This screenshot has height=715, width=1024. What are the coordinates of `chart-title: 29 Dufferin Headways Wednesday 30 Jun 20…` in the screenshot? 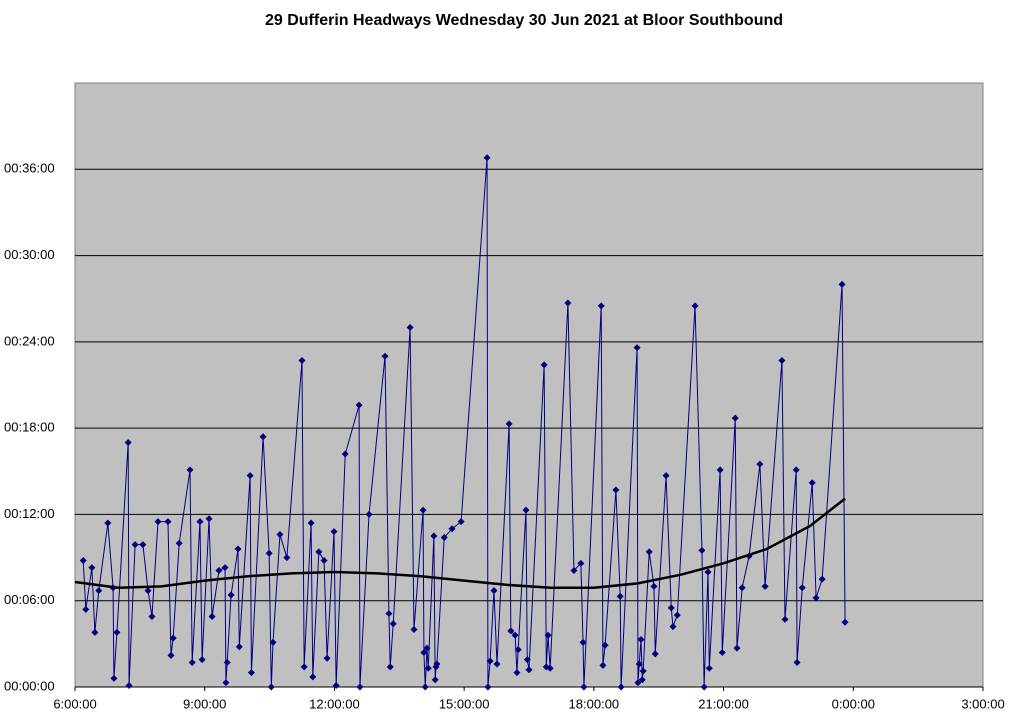 It's located at (524, 20).